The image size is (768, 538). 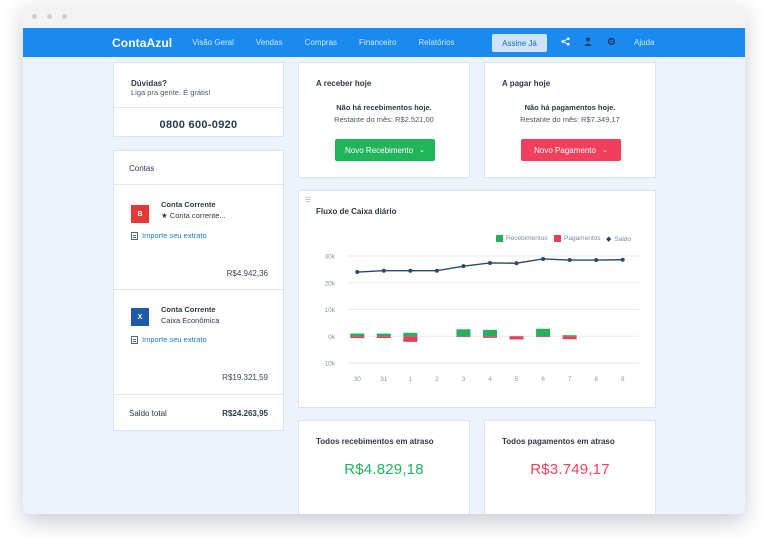 I want to click on nav-visao-geral: Visão Geral, so click(x=213, y=42).